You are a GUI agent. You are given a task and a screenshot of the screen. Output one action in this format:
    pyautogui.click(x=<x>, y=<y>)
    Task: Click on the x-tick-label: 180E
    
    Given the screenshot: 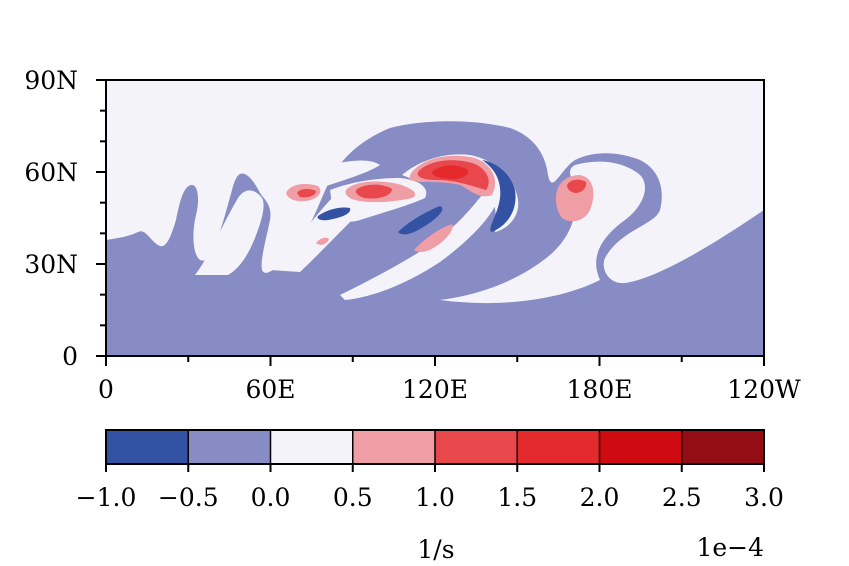 What is the action you would take?
    pyautogui.click(x=600, y=389)
    